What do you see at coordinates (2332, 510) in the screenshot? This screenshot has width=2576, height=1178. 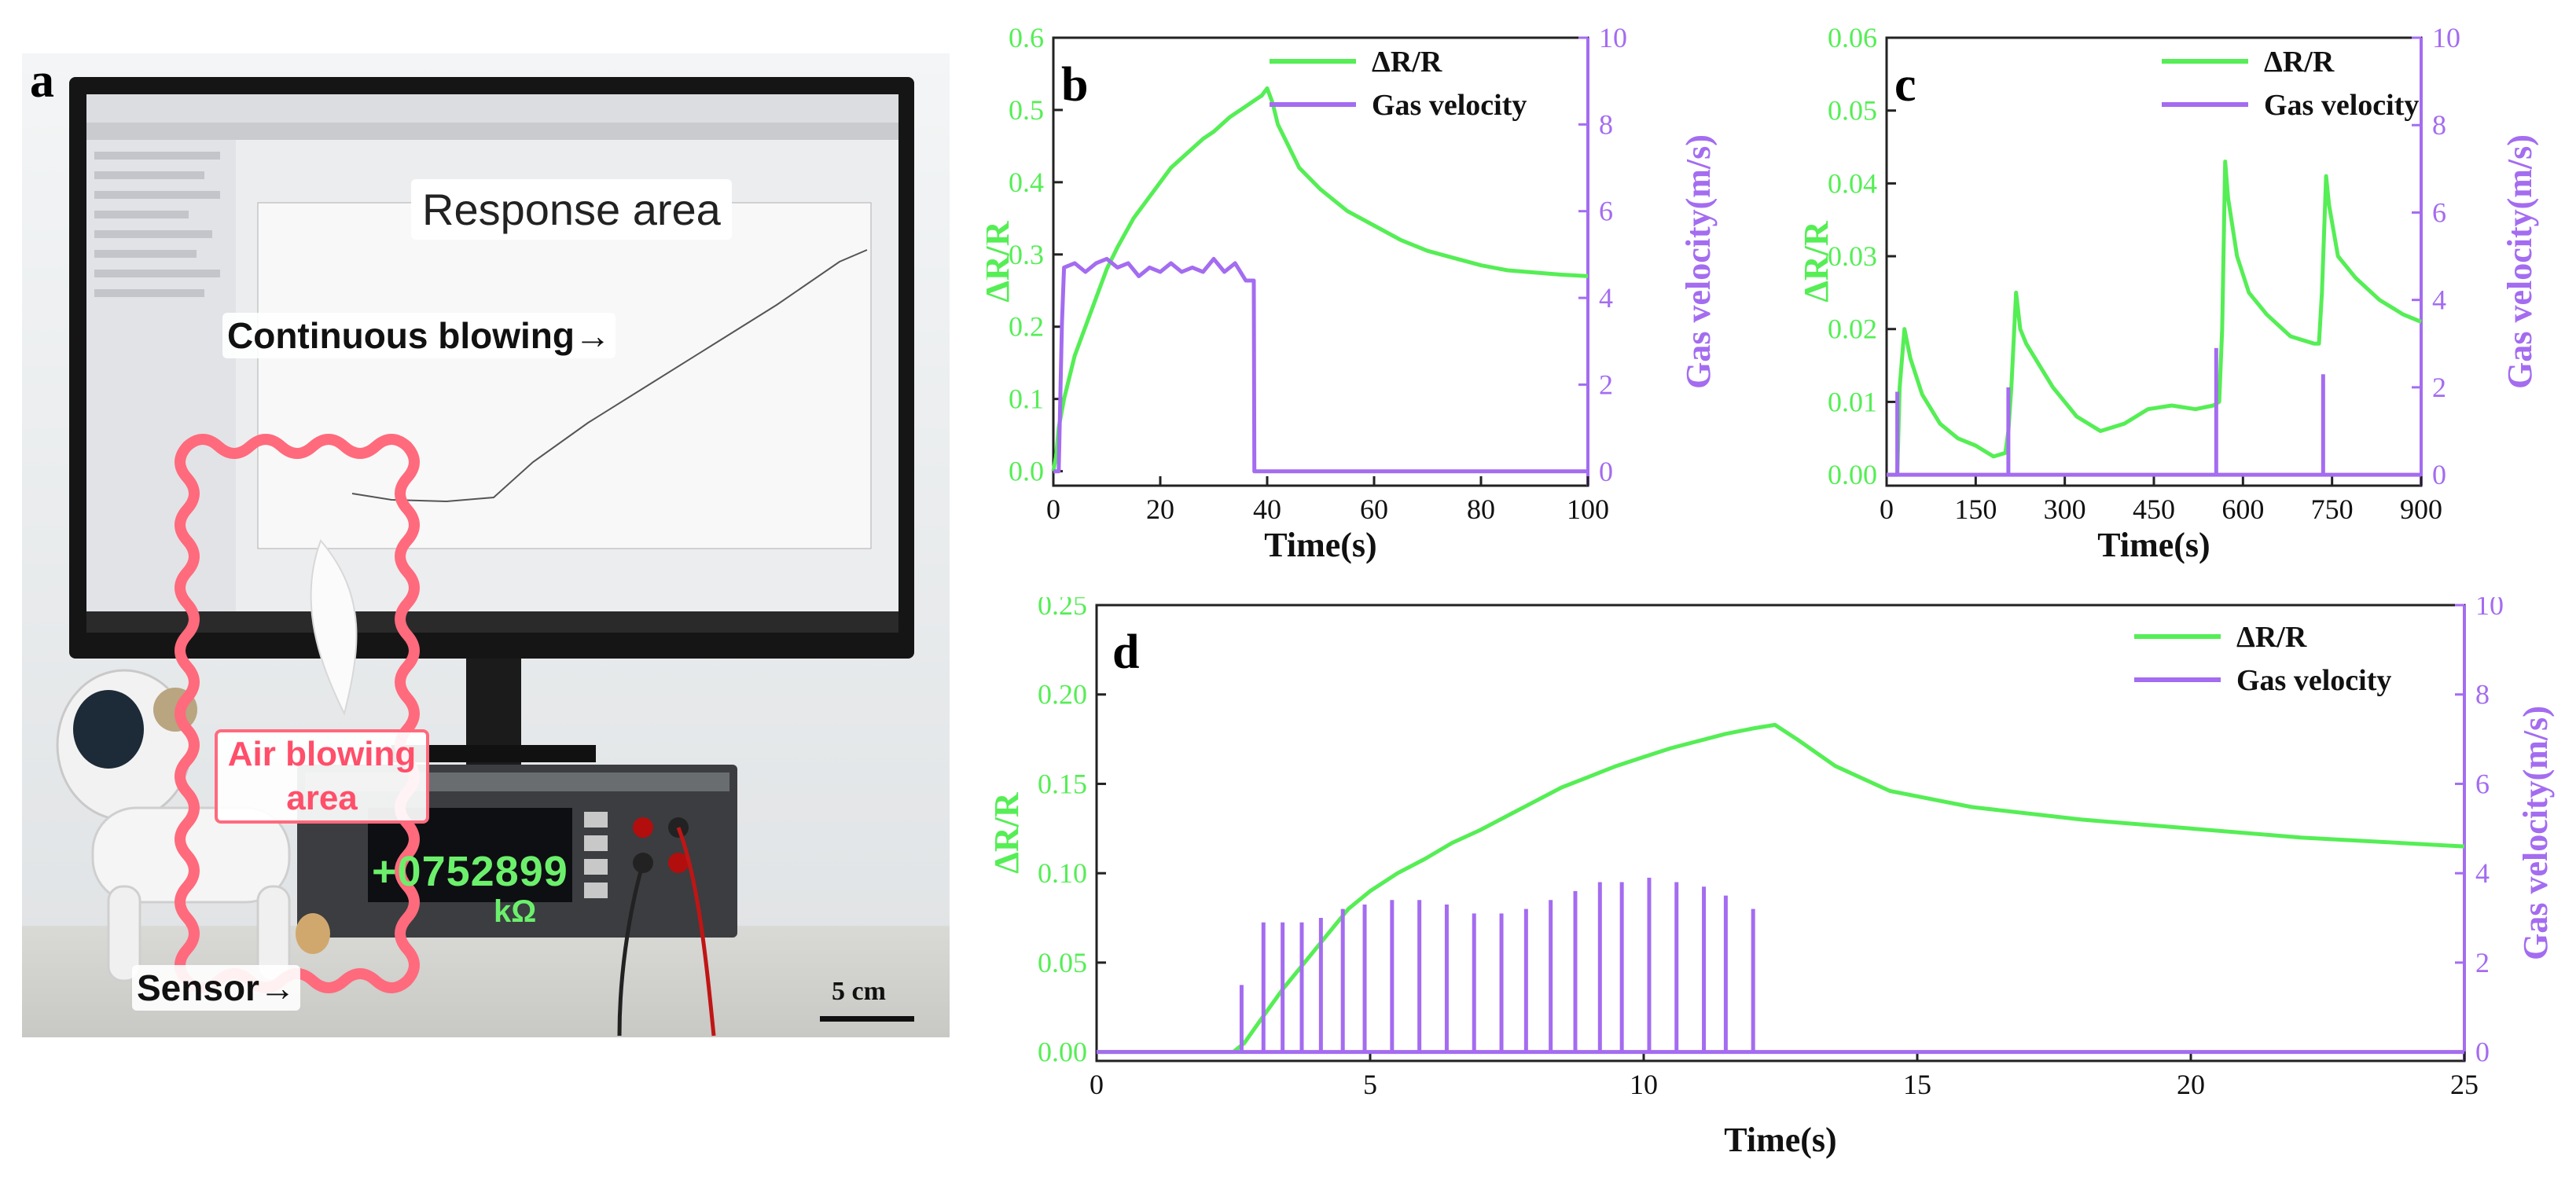 I see `x-tick-label: 750` at bounding box center [2332, 510].